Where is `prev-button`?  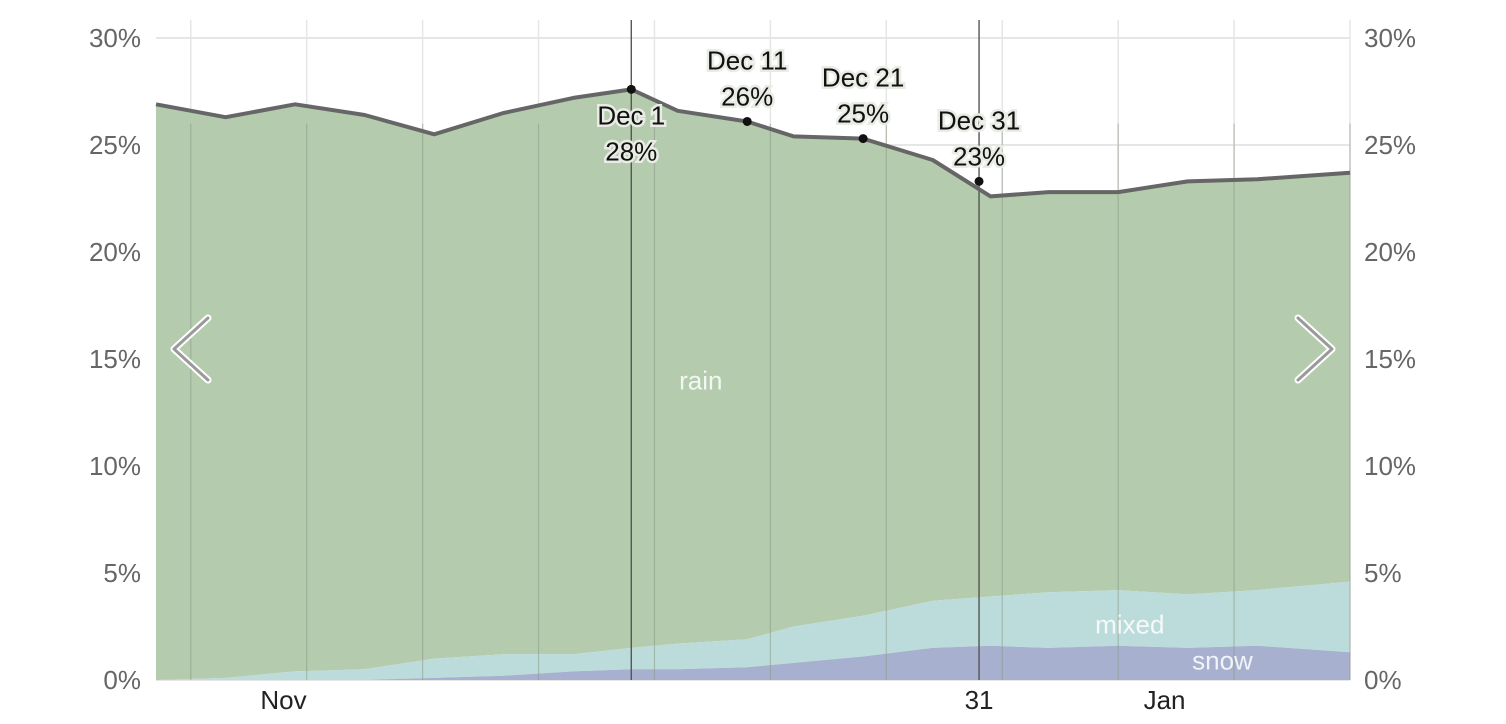
prev-button is located at coordinates (195, 350).